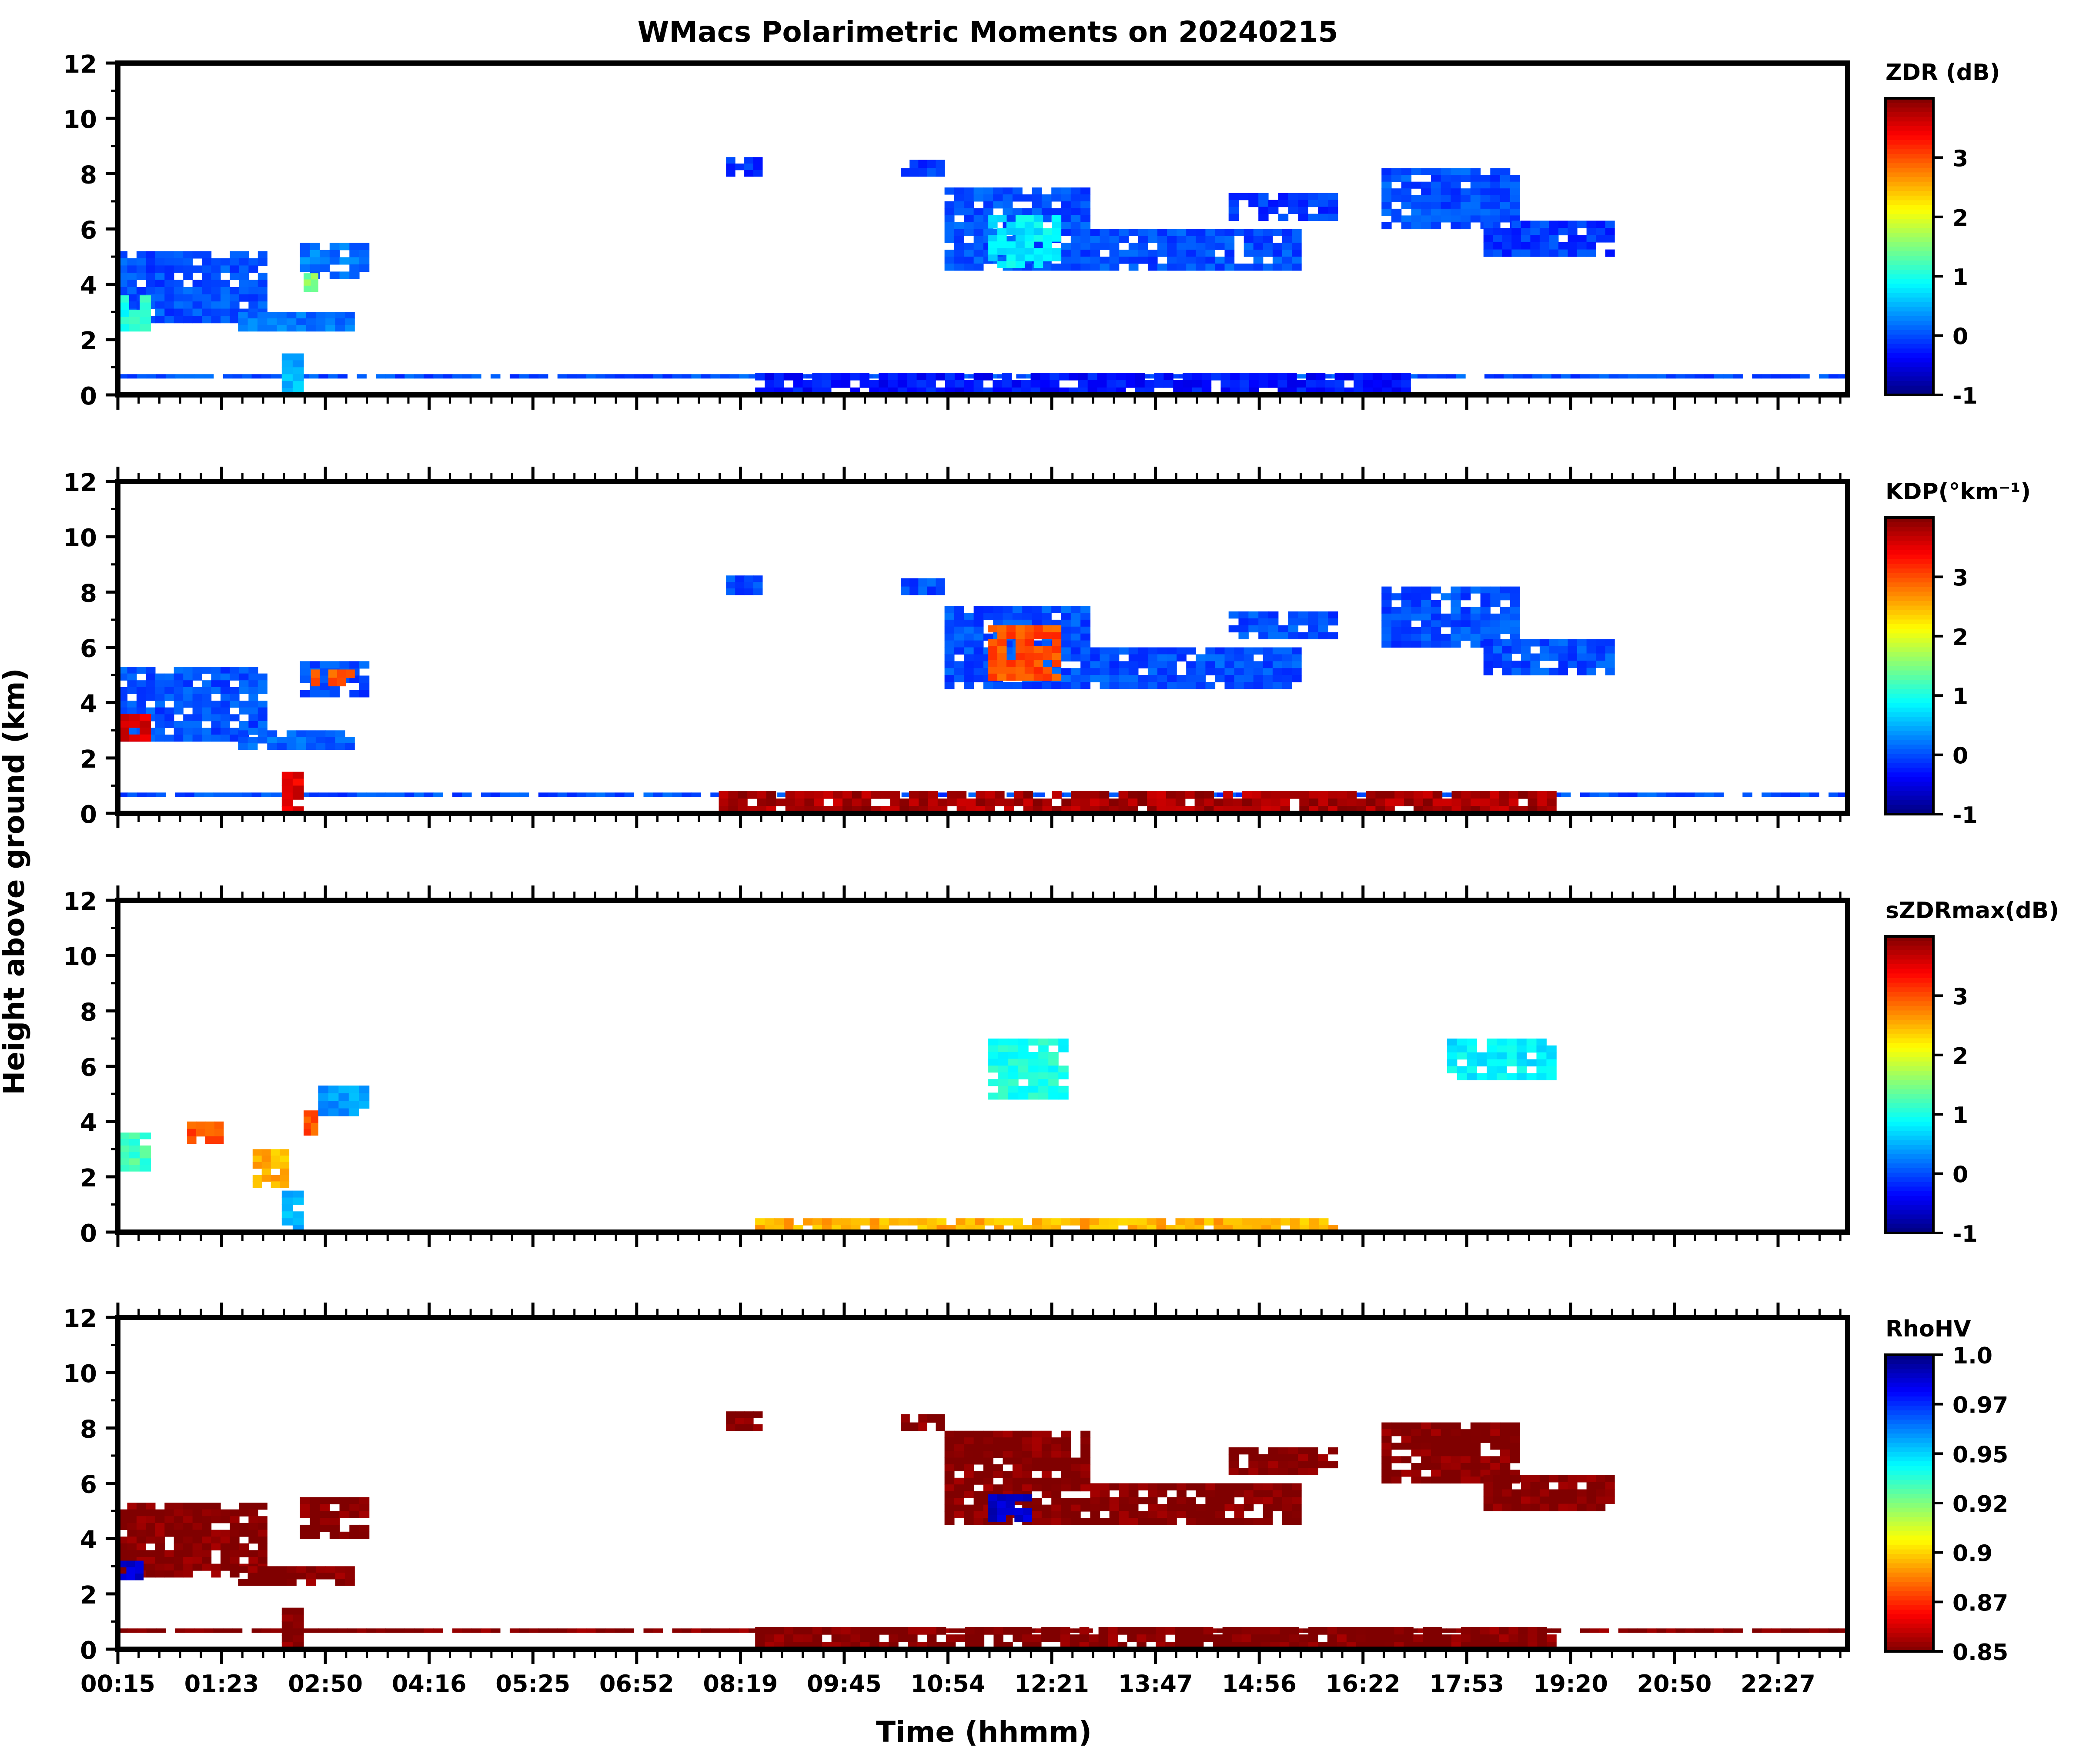  I want to click on panel-zdr-y-ticks: 0 2 4 6 8 10 12, so click(91, 230).